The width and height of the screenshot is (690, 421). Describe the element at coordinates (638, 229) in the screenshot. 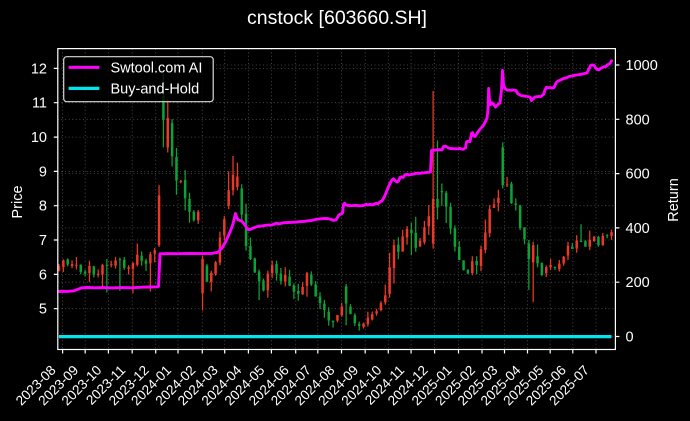

I see `svg-text: 400` at that location.